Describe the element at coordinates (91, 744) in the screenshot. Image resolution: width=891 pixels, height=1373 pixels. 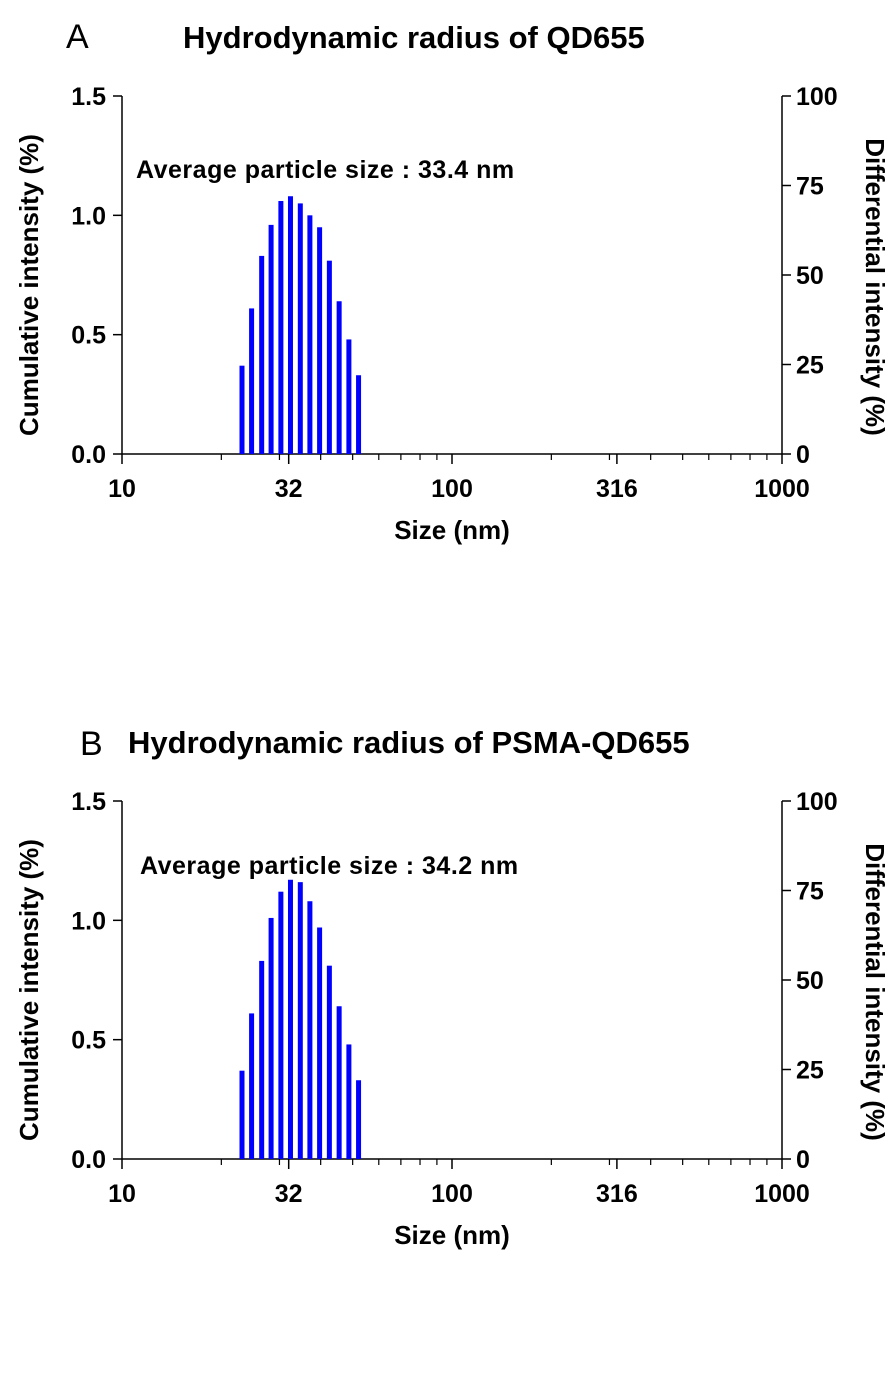
I see `panel-label: B` at that location.